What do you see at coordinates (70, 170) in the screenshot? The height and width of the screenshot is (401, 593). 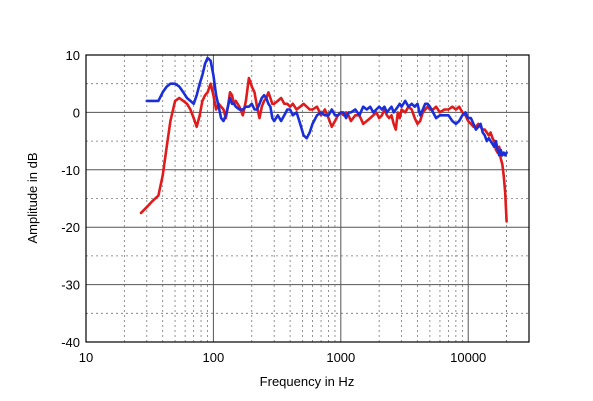 I see `y-tick-label: -10` at bounding box center [70, 170].